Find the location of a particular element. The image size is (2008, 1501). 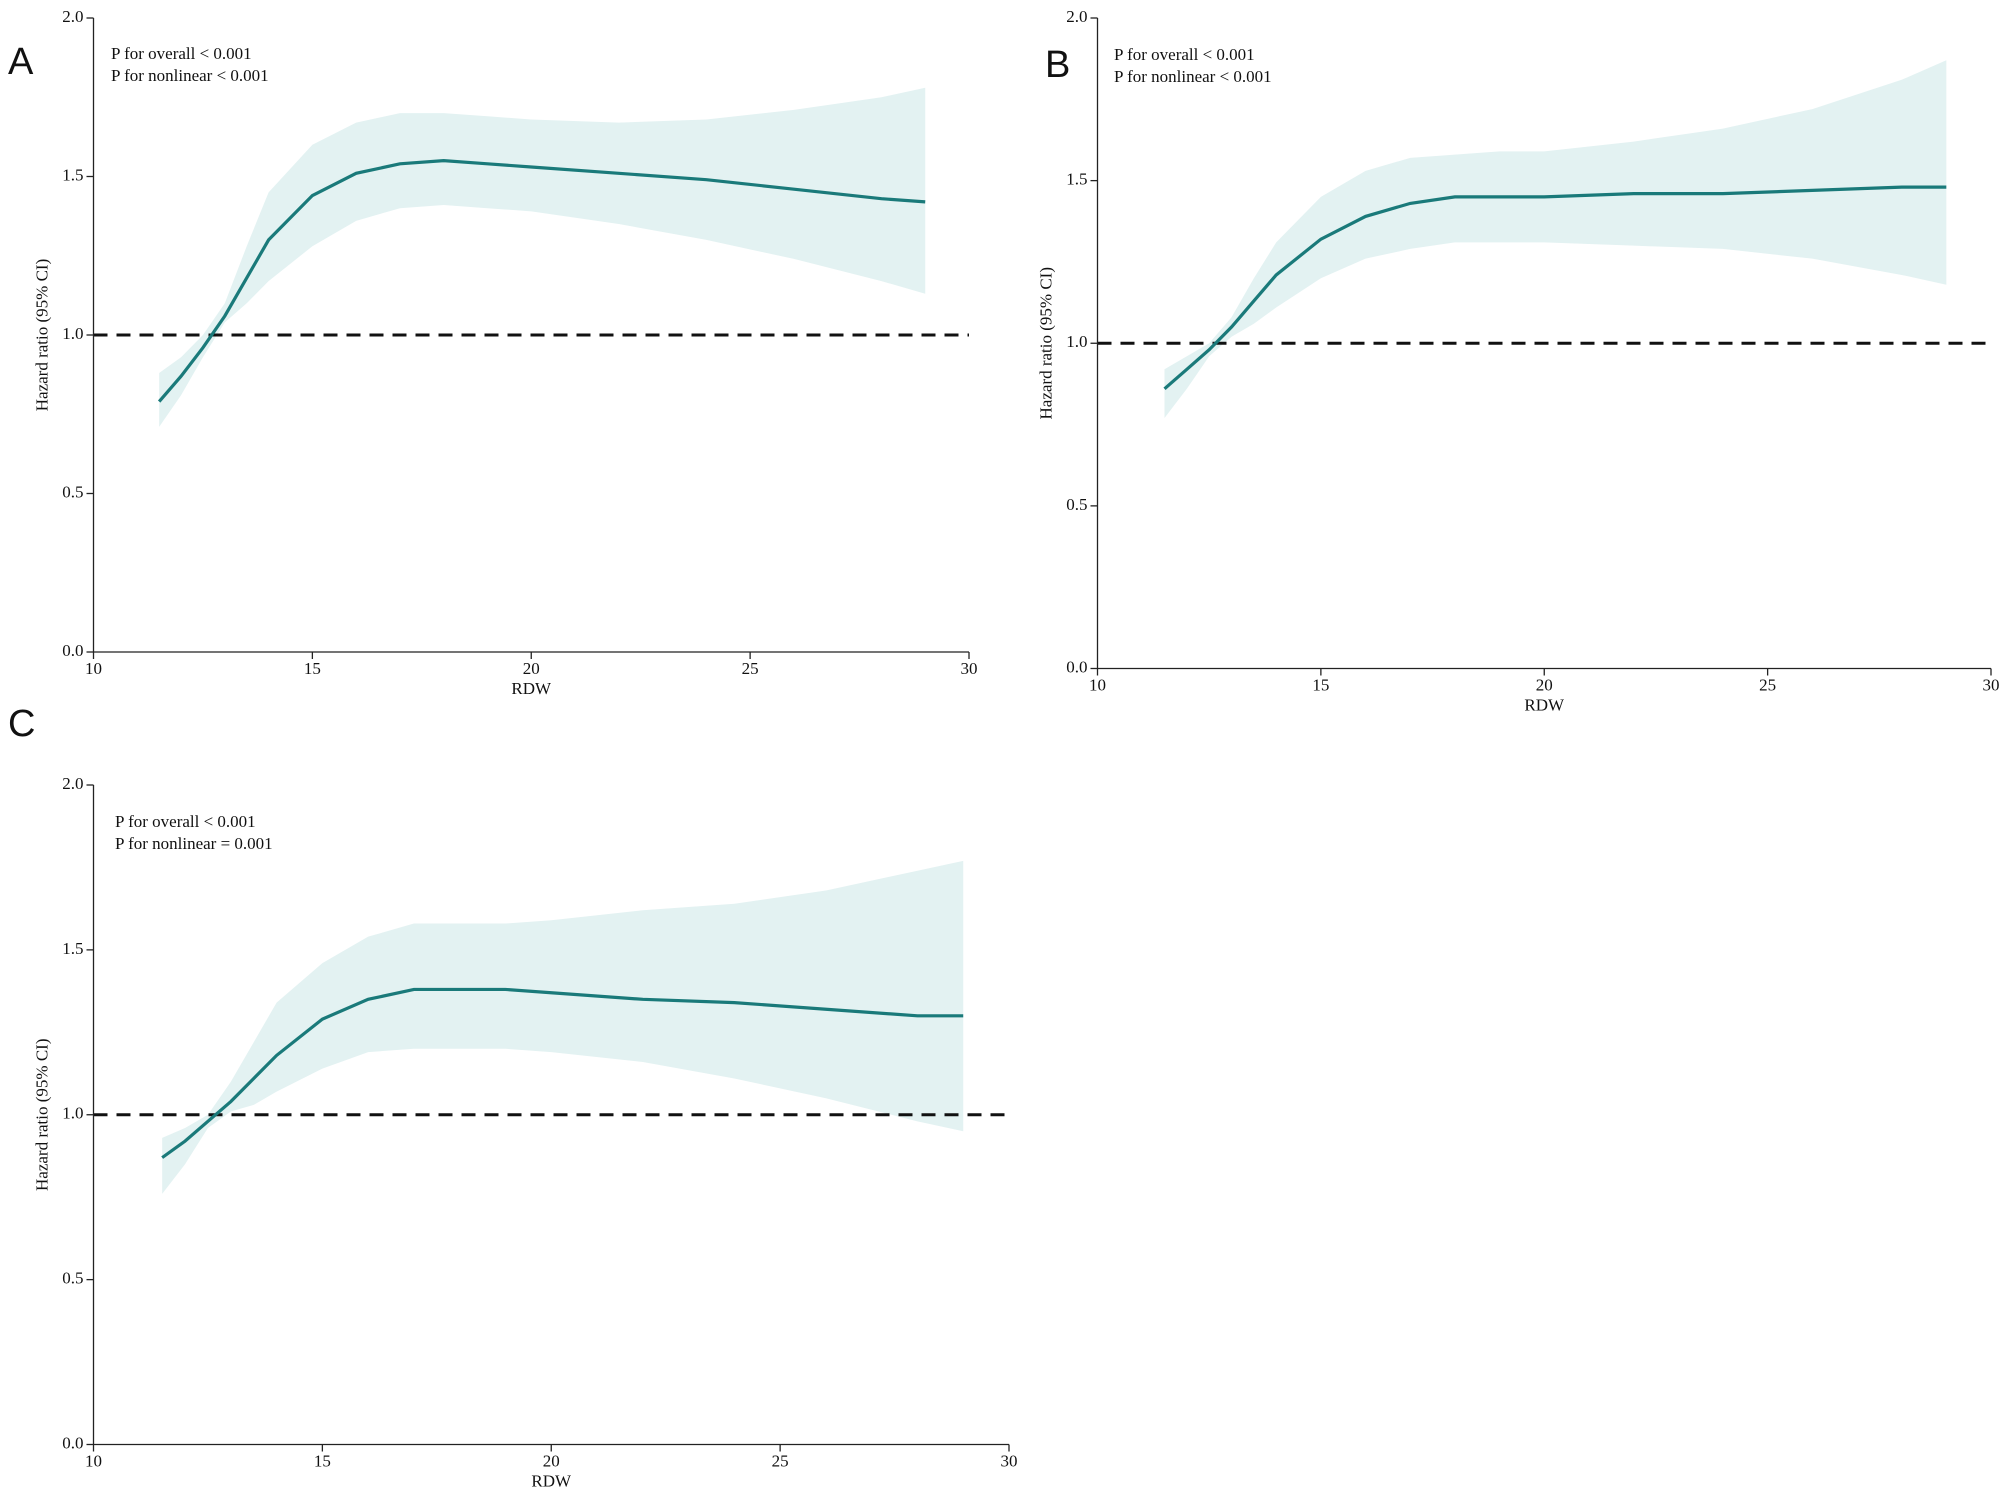

panel-label: B is located at coordinates (1057, 65).